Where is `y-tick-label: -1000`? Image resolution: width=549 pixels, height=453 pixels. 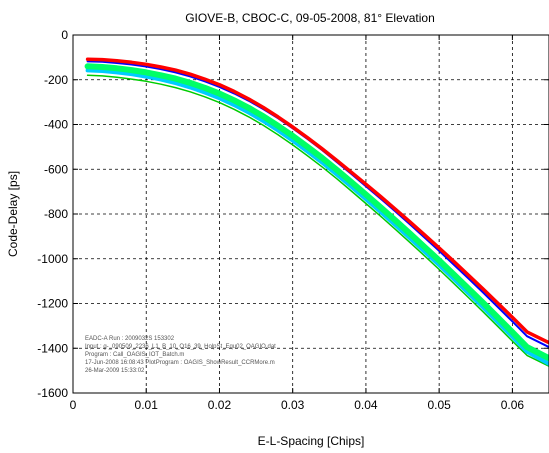
y-tick-label: -1000 is located at coordinates (52, 259).